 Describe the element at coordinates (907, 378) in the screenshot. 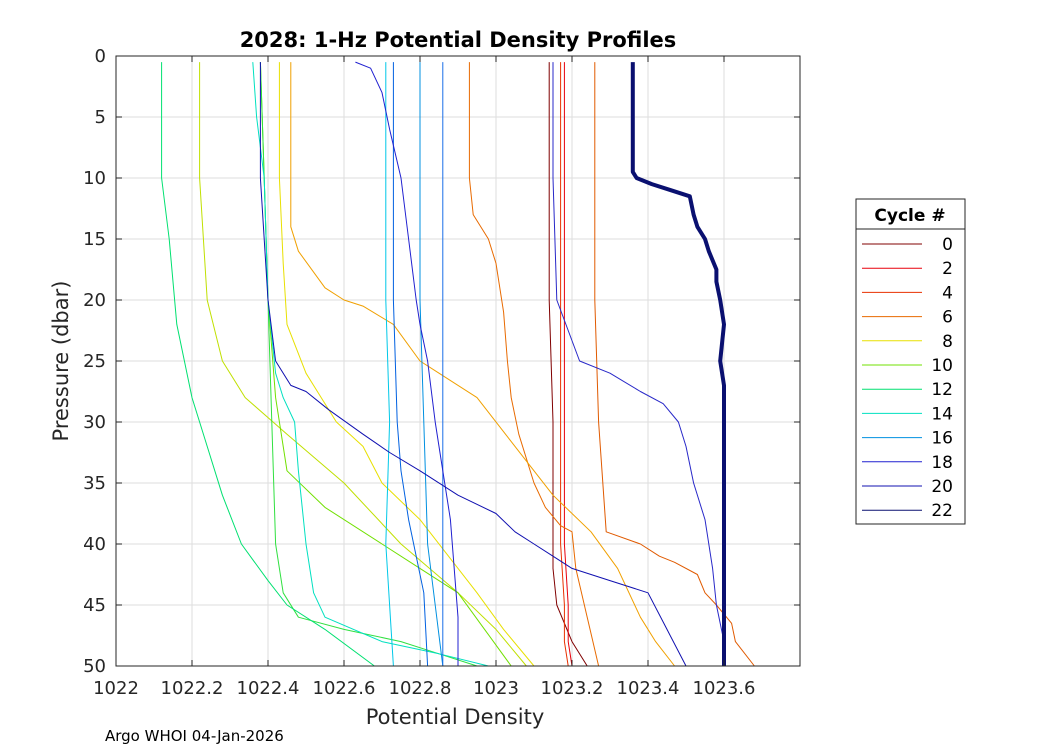

I see `legend-items: 0 2 4 6 8 10 12 14 16 18 20 22` at that location.